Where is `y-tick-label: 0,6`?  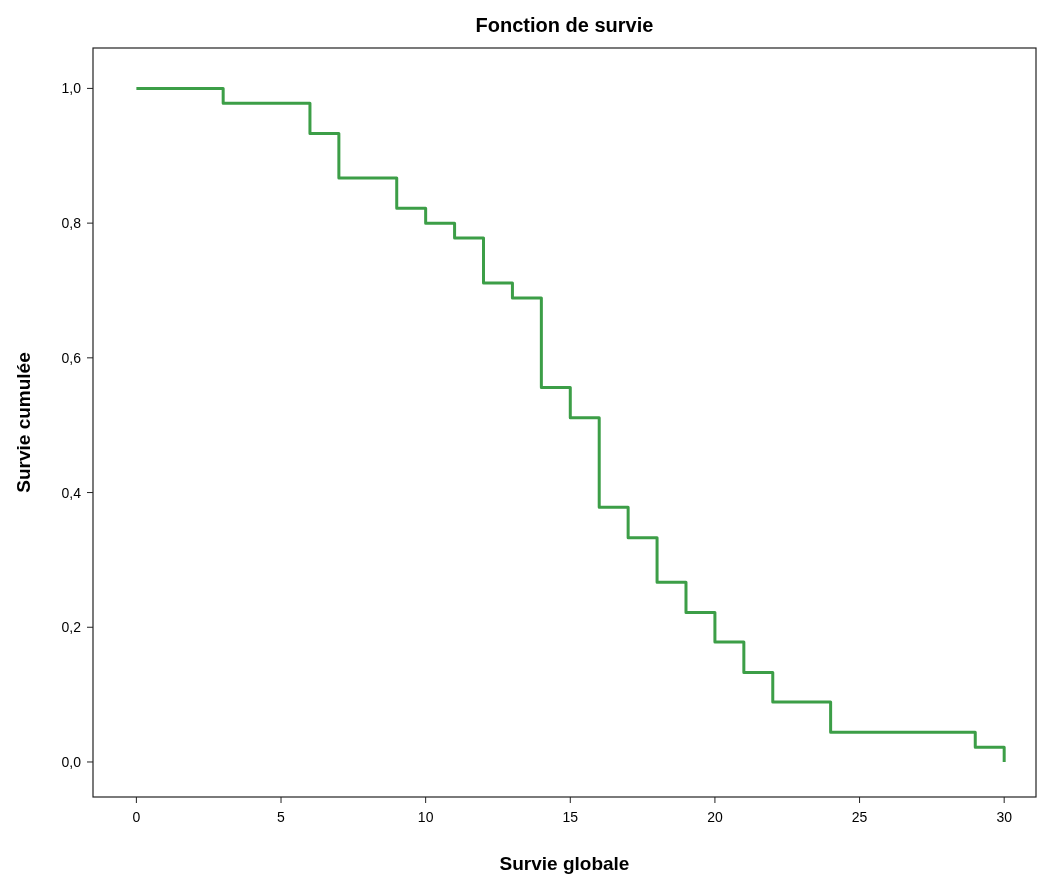
y-tick-label: 0,6 is located at coordinates (71, 357).